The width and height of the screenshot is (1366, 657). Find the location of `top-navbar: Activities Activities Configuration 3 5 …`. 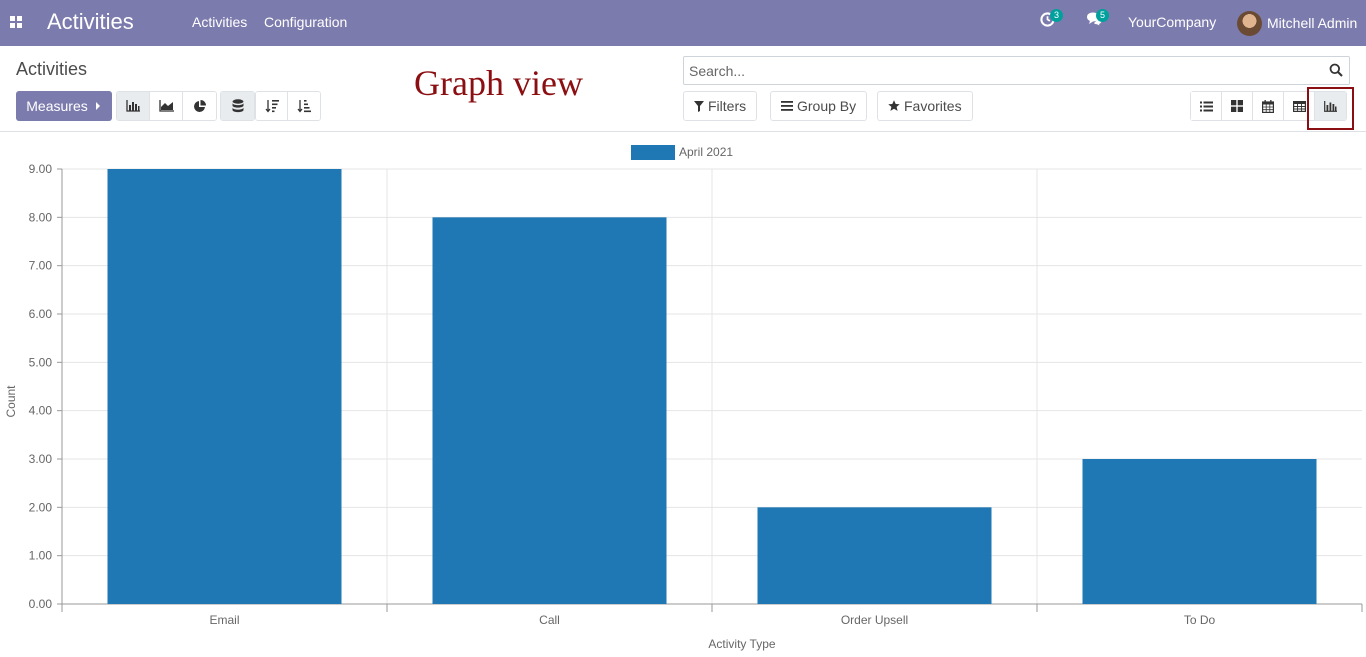

top-navbar: Activities Activities Configuration 3 5 … is located at coordinates (683, 23).